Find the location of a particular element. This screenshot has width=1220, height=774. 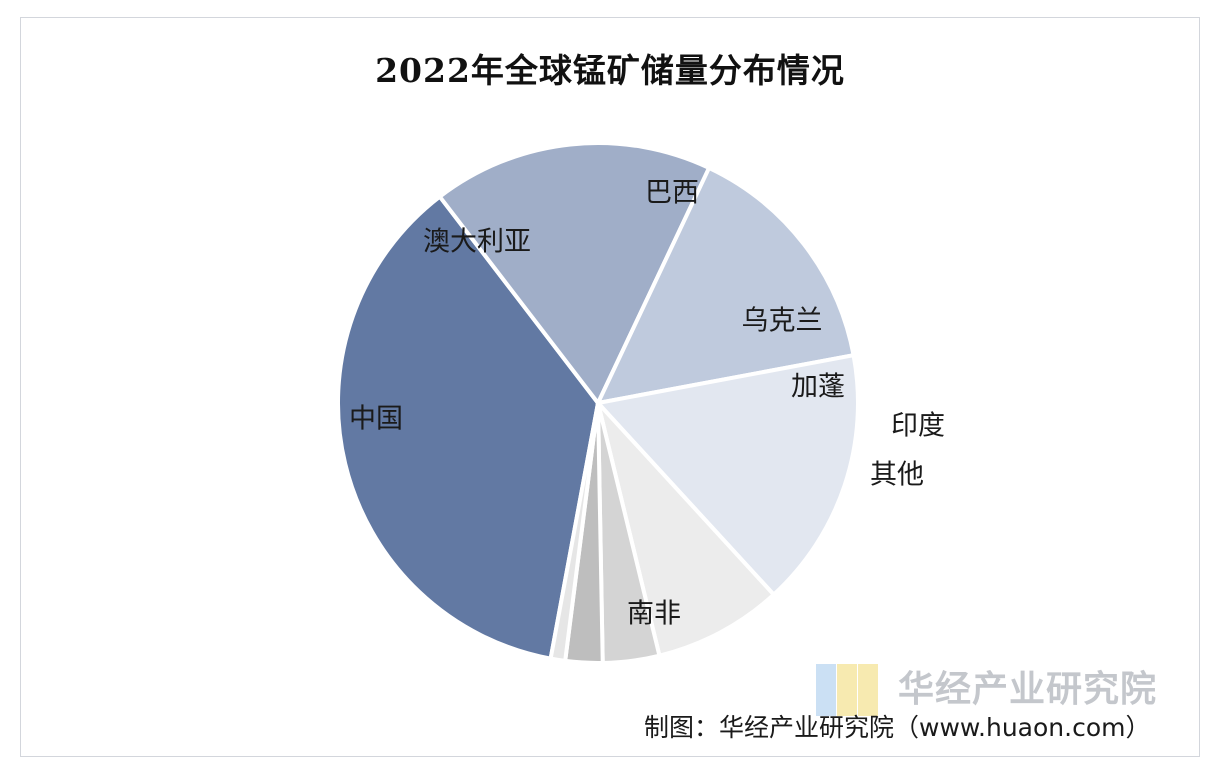

watermark-logo-icon is located at coordinates (847, 690).